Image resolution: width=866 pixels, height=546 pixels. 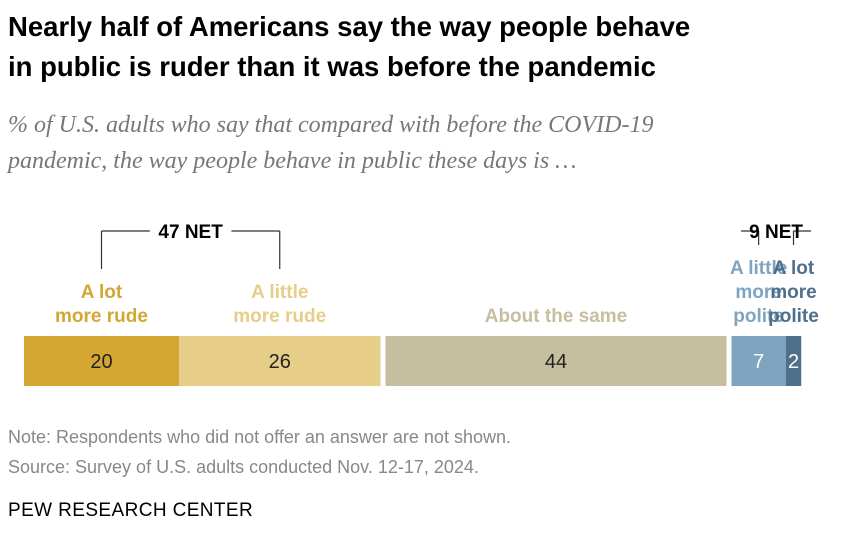 I want to click on category-label-0-line-1: more rude, so click(x=101, y=316).